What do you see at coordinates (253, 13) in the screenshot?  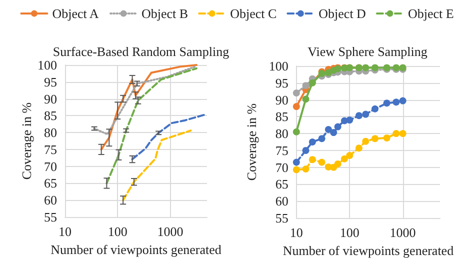 I see `legend-label: Object C` at bounding box center [253, 13].